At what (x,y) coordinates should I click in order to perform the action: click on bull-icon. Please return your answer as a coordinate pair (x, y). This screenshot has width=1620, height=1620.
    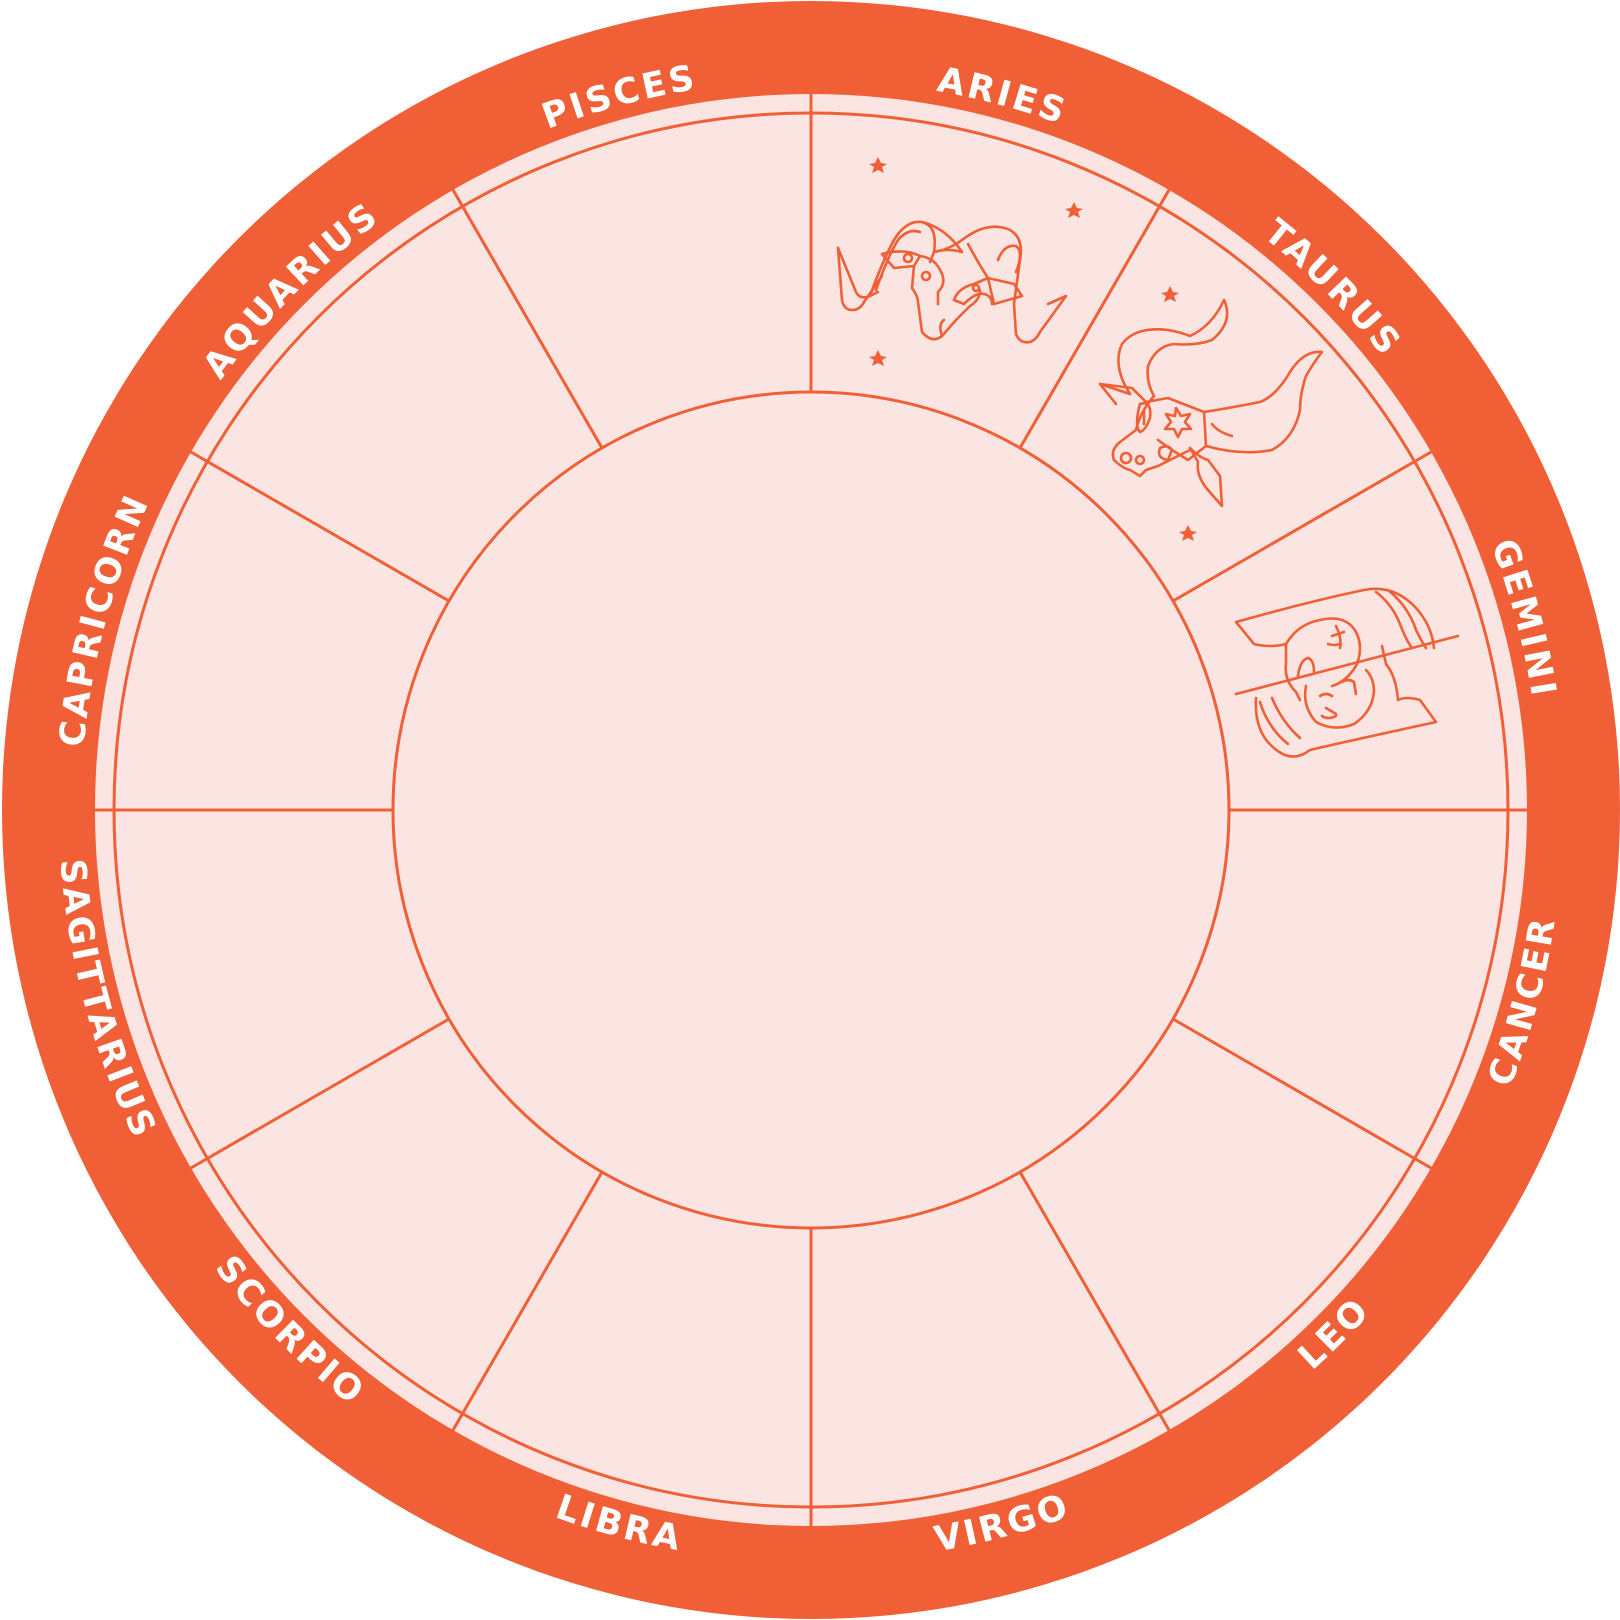
    Looking at the image, I should click on (1211, 403).